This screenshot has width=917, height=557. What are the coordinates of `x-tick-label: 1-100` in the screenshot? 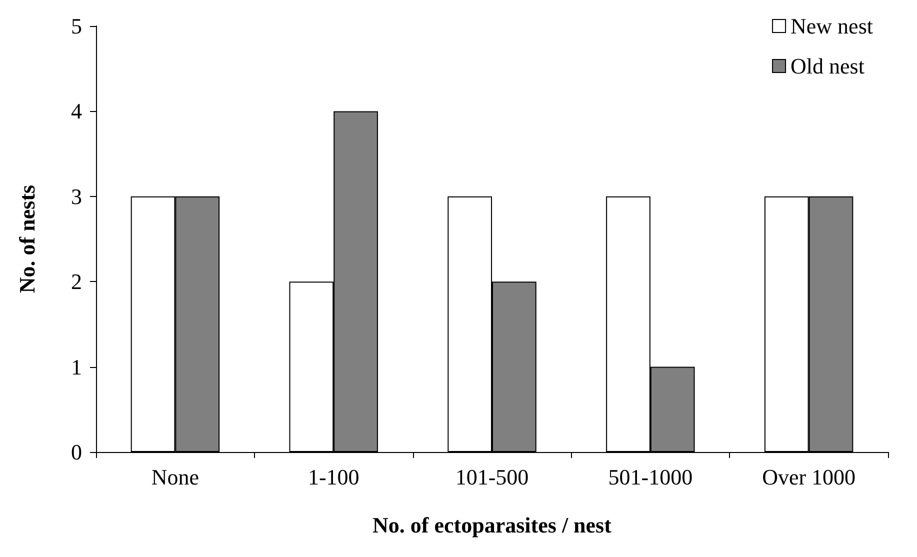 It's located at (334, 477).